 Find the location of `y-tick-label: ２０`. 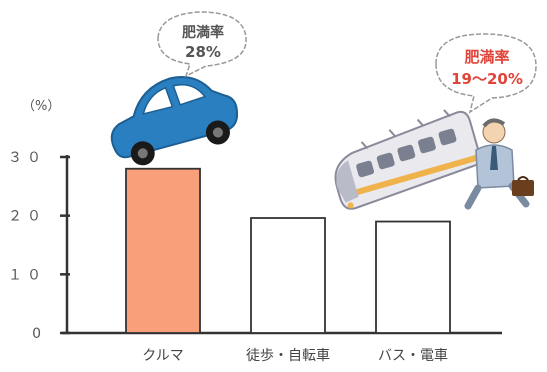

y-tick-label: ２０ is located at coordinates (27, 217).